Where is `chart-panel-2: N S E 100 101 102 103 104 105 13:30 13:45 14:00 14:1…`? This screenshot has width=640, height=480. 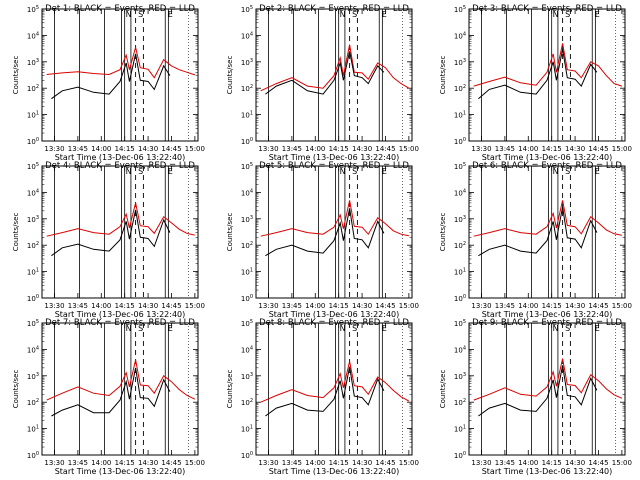
chart-panel-2: N S E 100 101 102 103 104 105 13:30 13:45 14:00 14:1… is located at coordinates (322, 83).